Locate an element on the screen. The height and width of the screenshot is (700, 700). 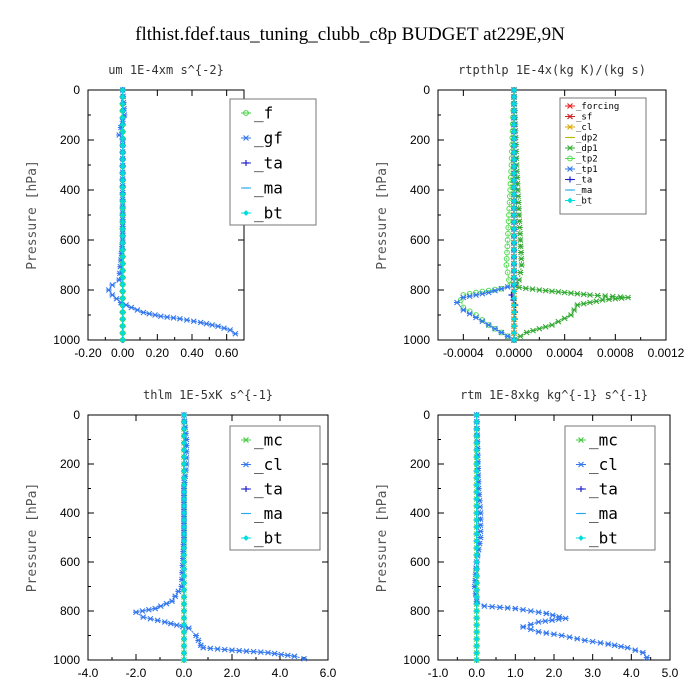
x-tick-label: 2.0 is located at coordinates (232, 673).